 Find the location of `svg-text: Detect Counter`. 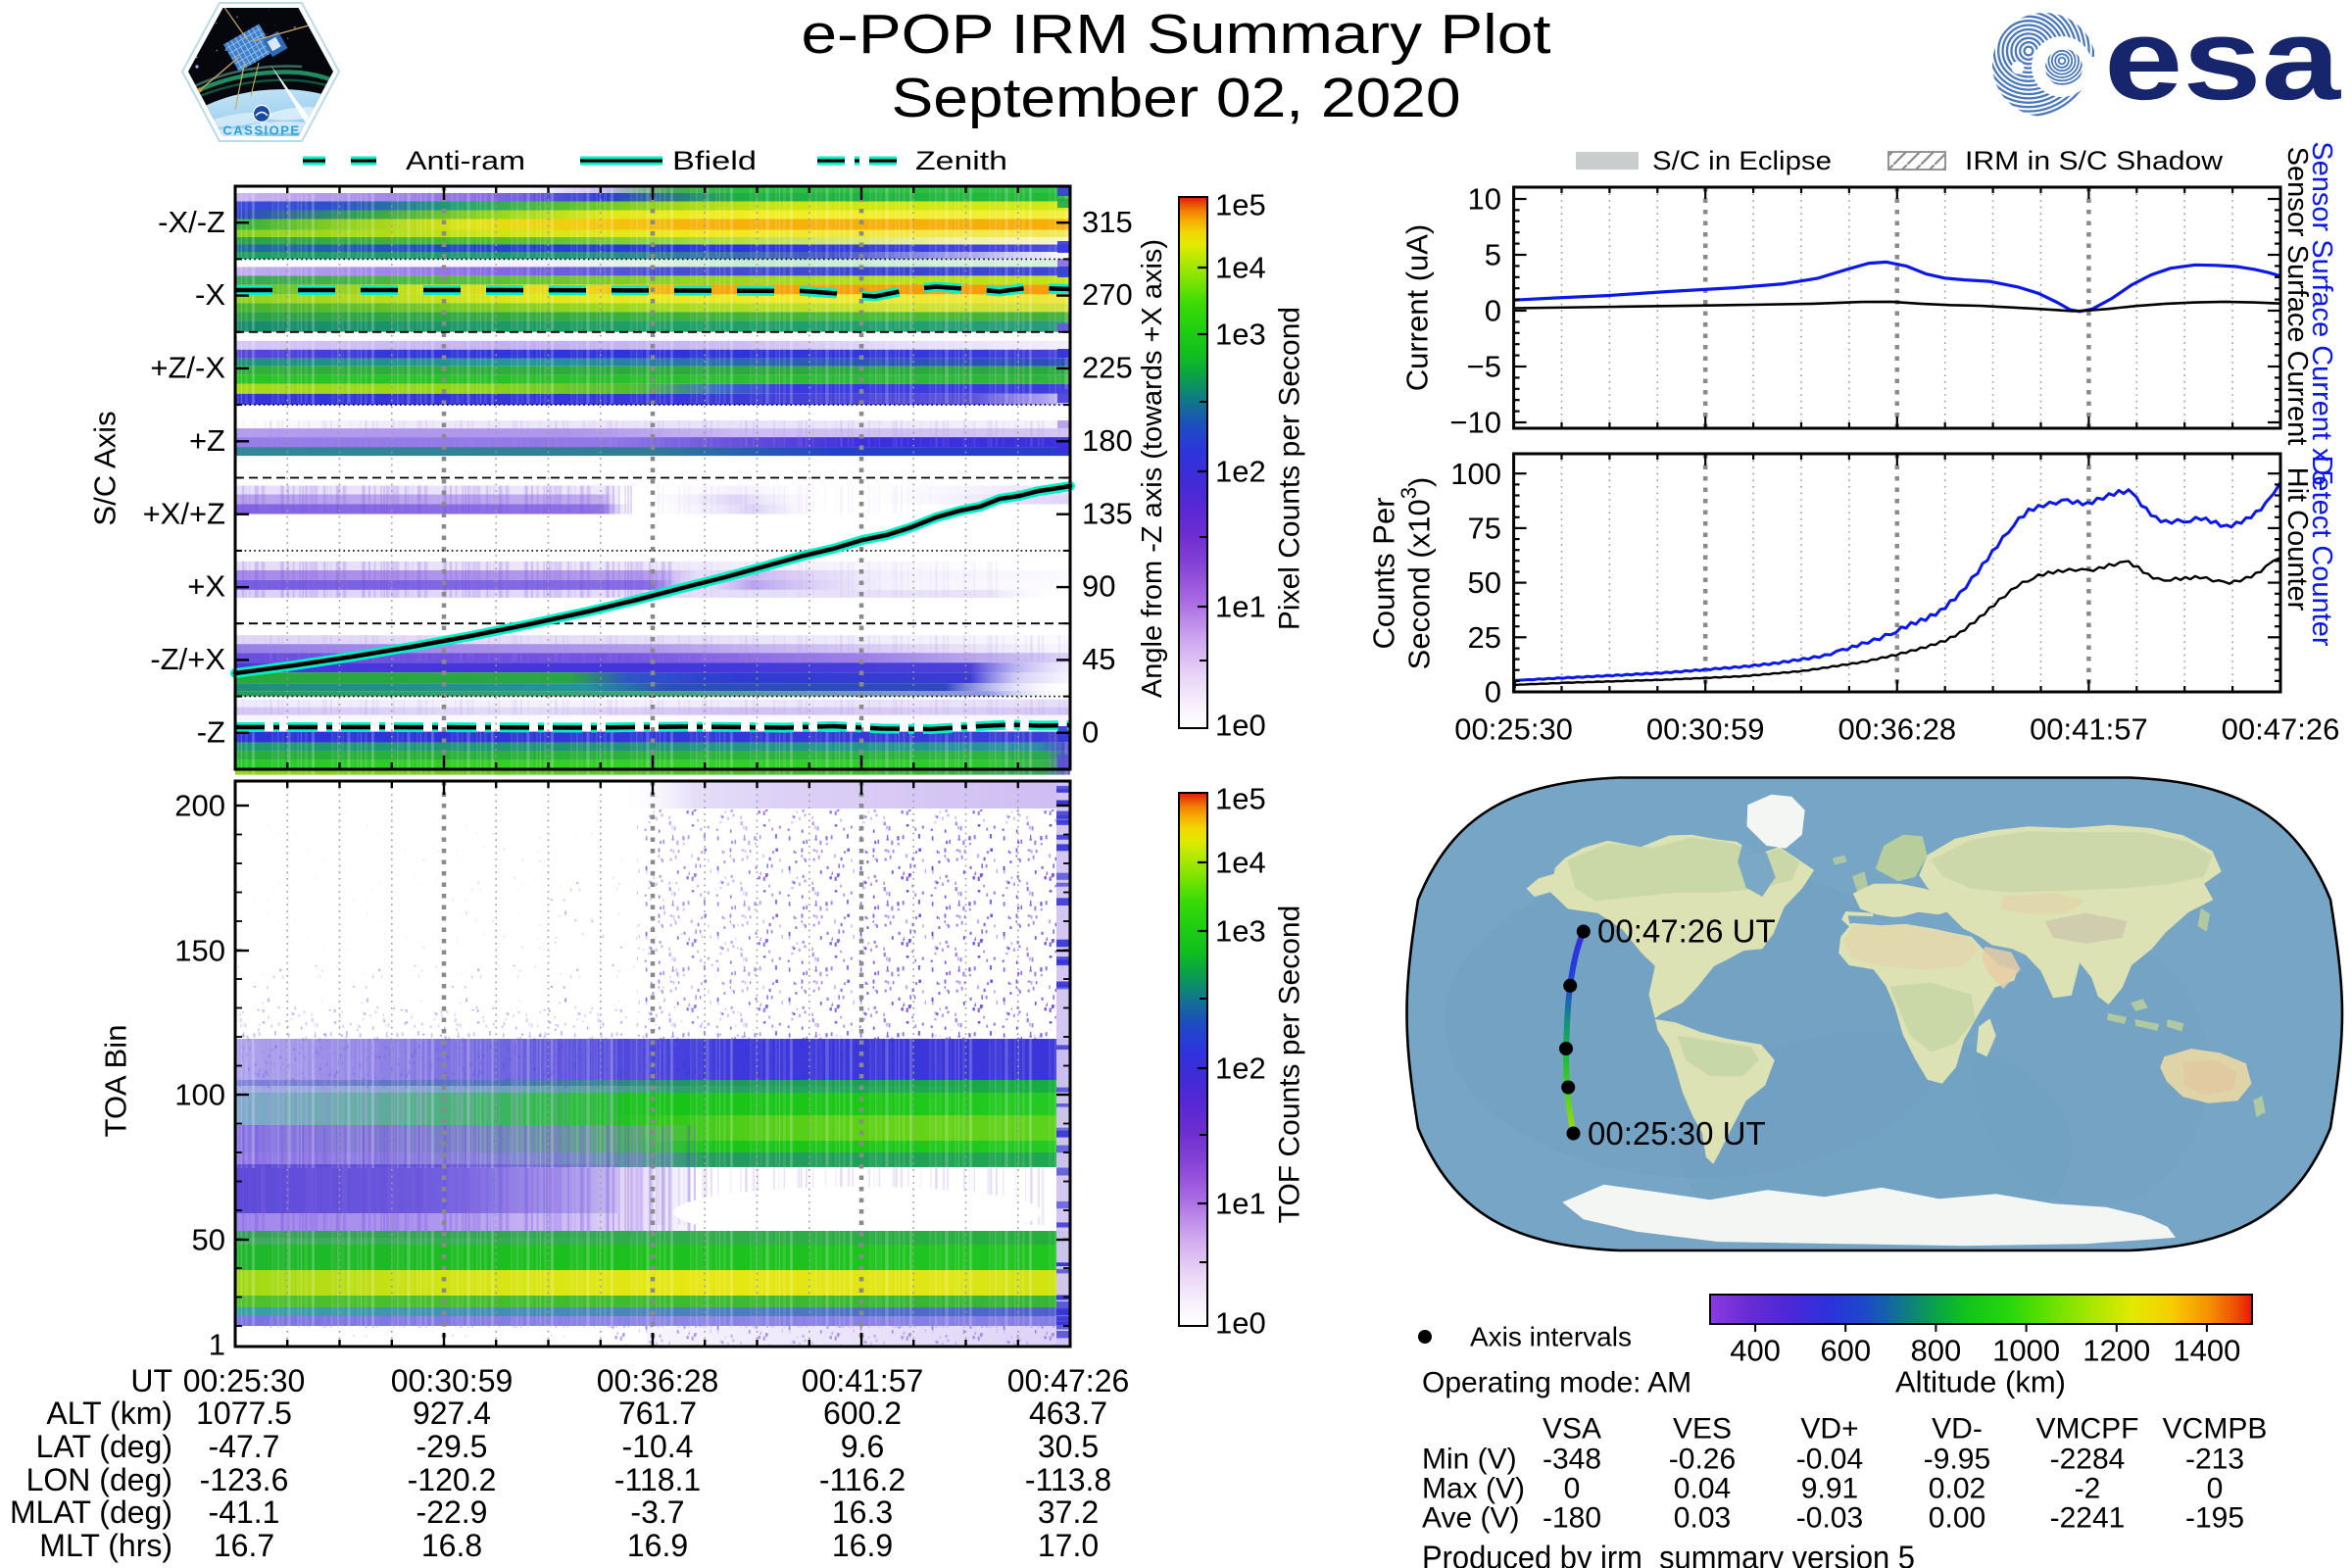

svg-text: Detect Counter is located at coordinates (2321, 550).